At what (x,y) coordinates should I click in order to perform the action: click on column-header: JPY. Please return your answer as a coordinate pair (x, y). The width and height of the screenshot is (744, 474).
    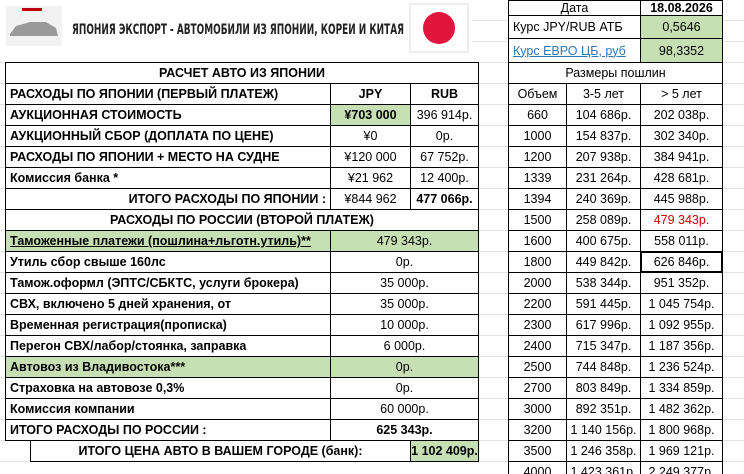
    Looking at the image, I should click on (370, 94).